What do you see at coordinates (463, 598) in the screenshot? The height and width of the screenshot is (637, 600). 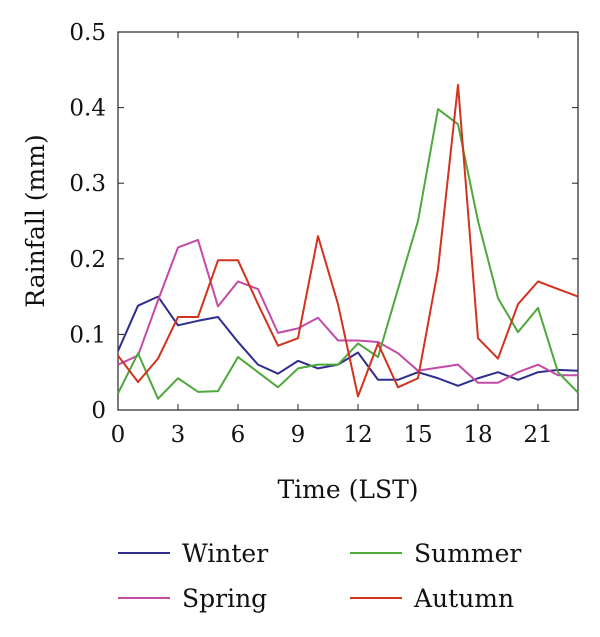 I see `legend-label: Autumn` at bounding box center [463, 598].